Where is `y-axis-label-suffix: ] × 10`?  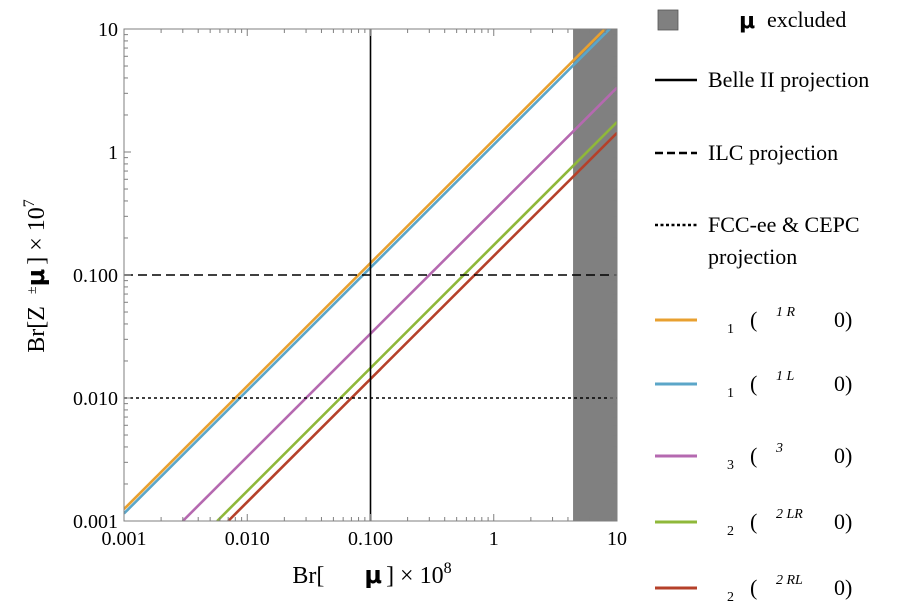 y-axis-label-suffix: ] × 10 is located at coordinates (37, 236).